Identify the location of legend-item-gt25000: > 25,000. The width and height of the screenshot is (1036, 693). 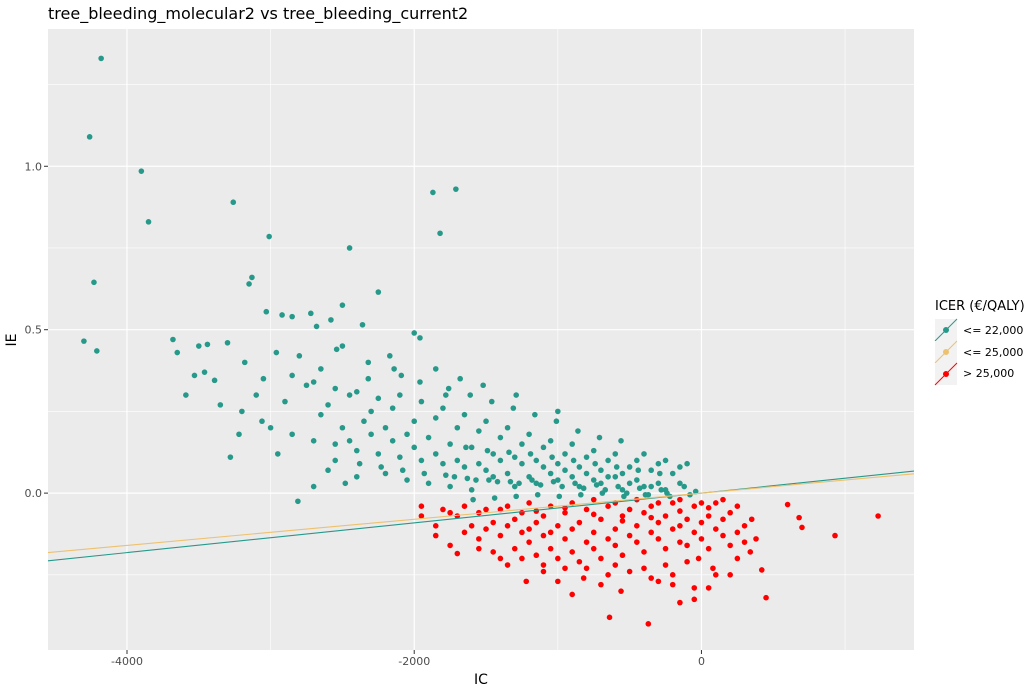
(974, 374).